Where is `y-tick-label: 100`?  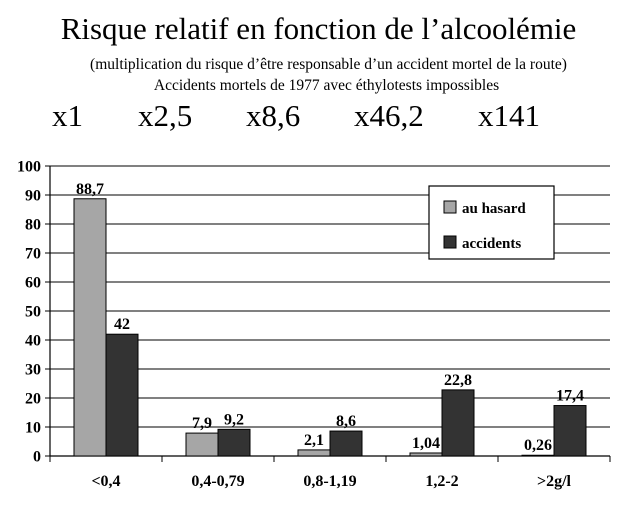 y-tick-label: 100 is located at coordinates (29, 167).